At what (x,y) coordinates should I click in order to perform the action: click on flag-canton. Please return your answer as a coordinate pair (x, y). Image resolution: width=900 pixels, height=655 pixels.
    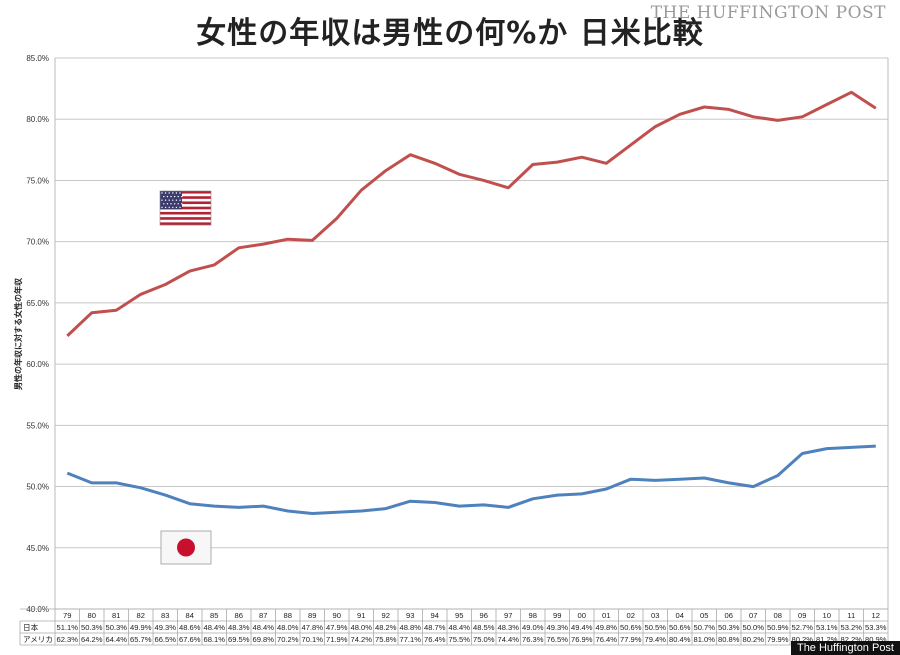
    Looking at the image, I should click on (171, 200).